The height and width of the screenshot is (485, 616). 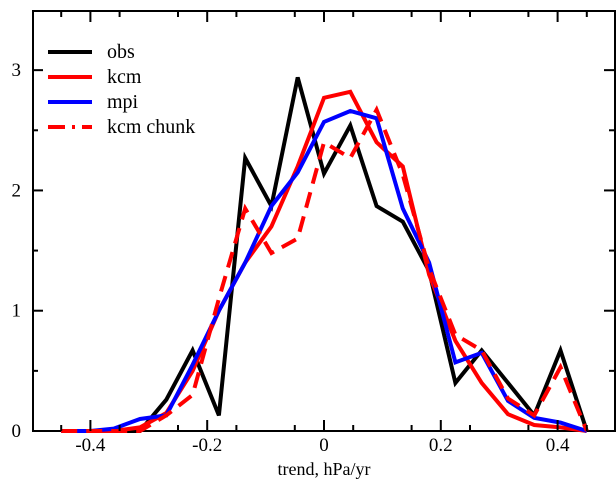 I want to click on y-tick-label: 2, so click(x=17, y=190).